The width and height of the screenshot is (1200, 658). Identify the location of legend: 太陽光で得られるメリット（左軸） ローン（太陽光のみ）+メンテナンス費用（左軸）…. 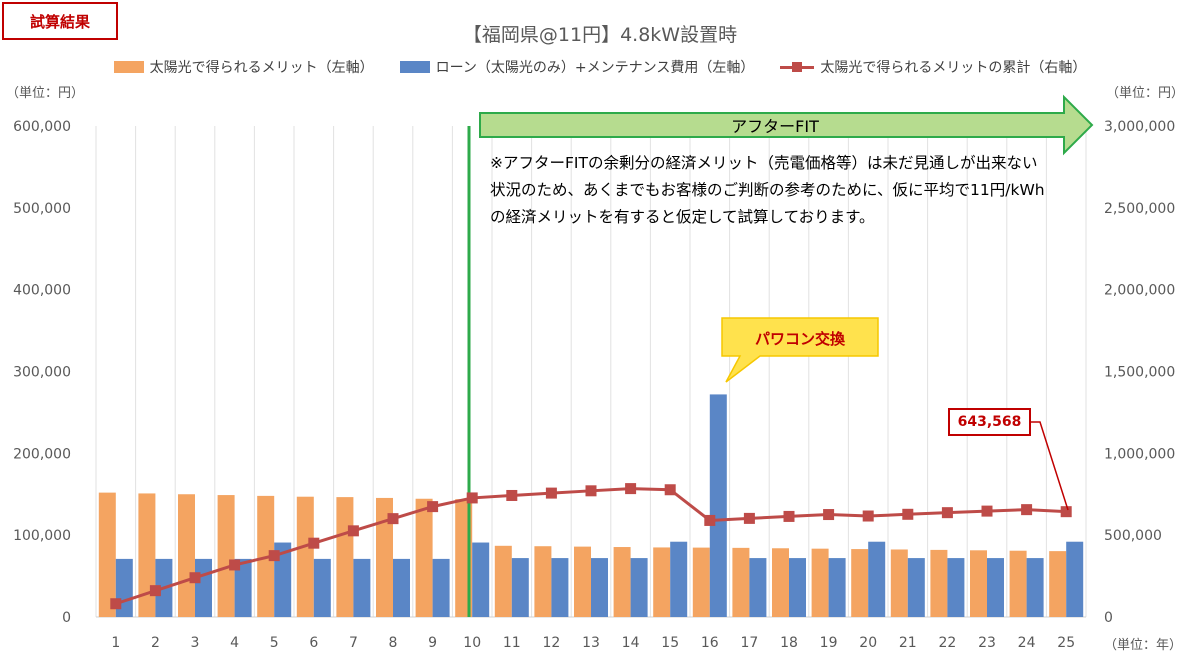
(600, 67).